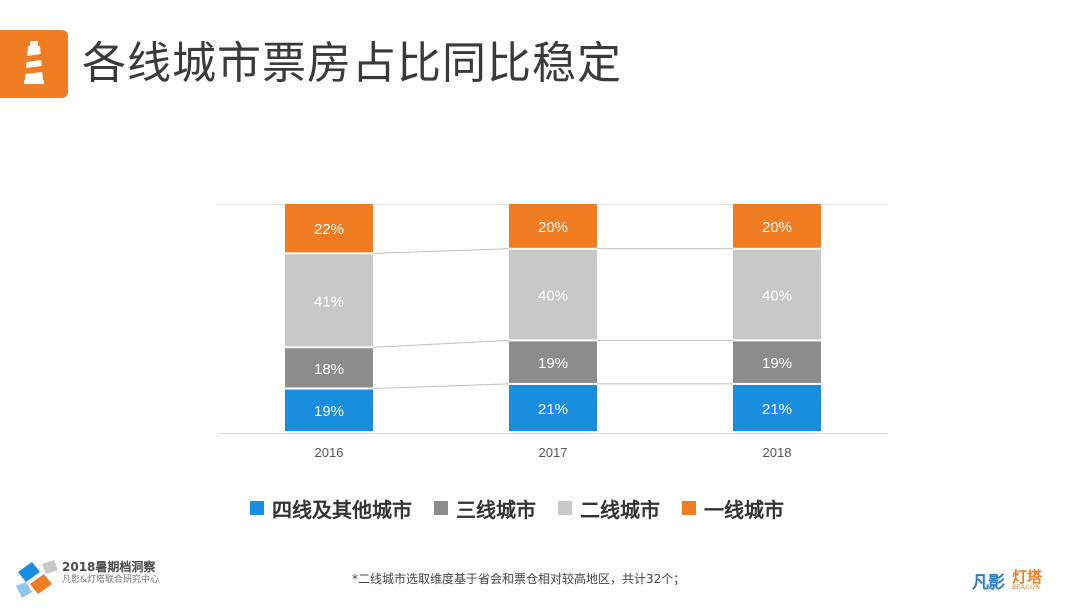  What do you see at coordinates (689, 508) in the screenshot?
I see `legend-swatch-tier1` at bounding box center [689, 508].